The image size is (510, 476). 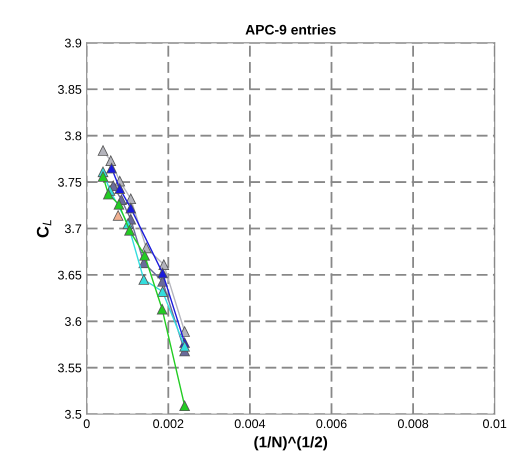 I want to click on y-tick-label: 3.7, so click(x=73, y=229).